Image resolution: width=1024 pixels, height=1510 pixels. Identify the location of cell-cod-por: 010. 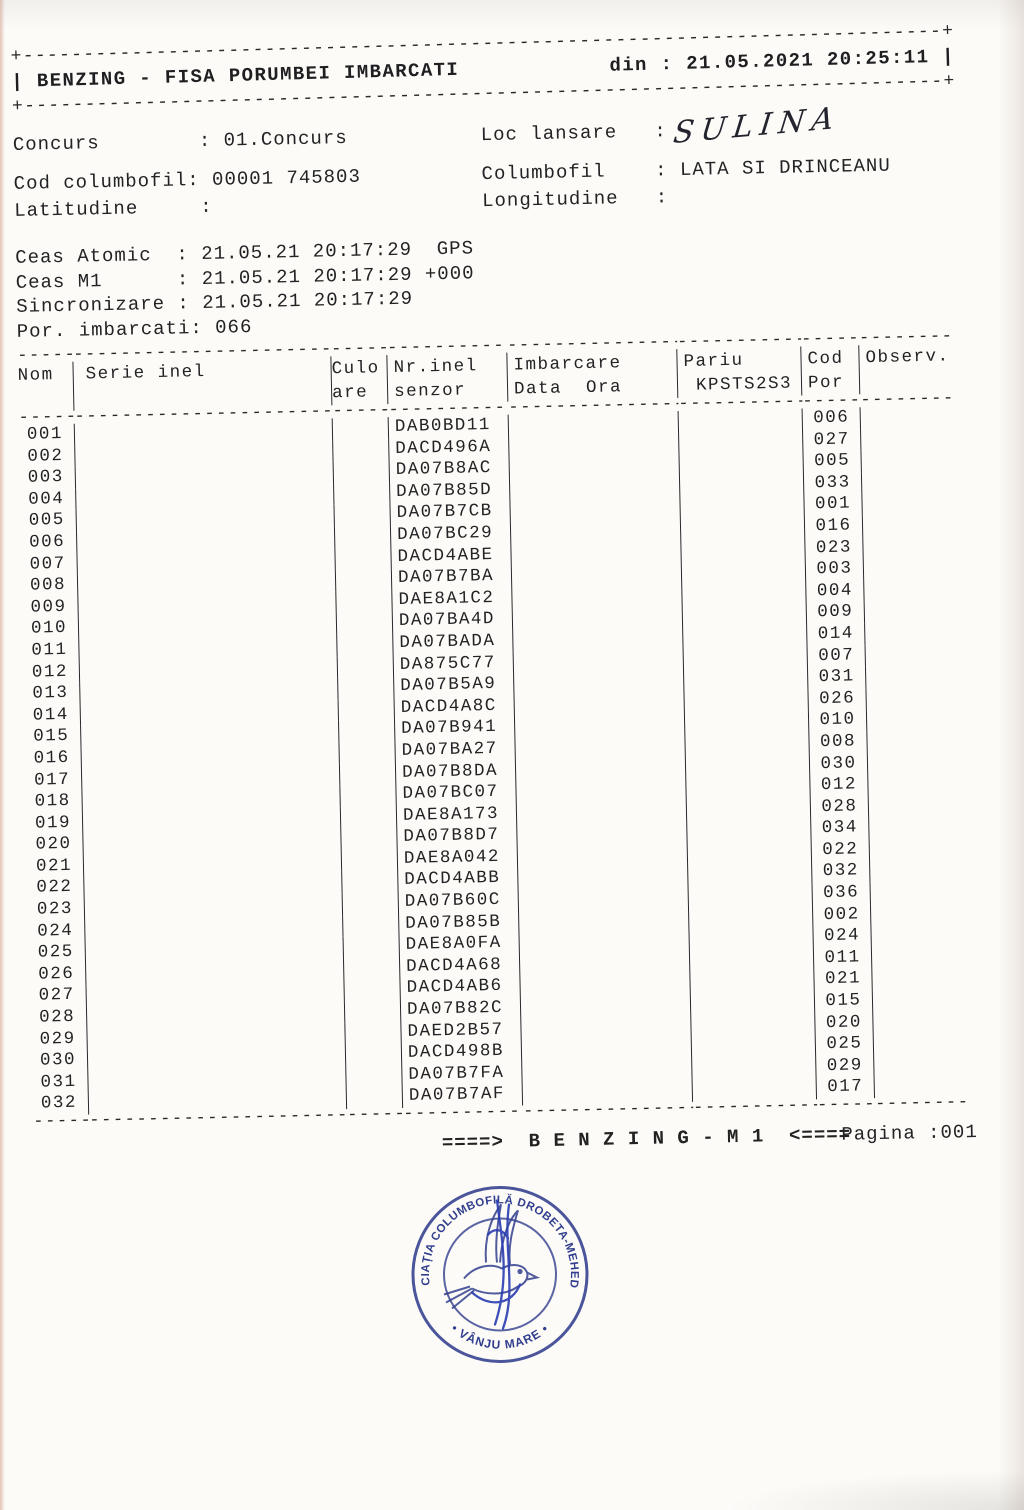
(838, 721).